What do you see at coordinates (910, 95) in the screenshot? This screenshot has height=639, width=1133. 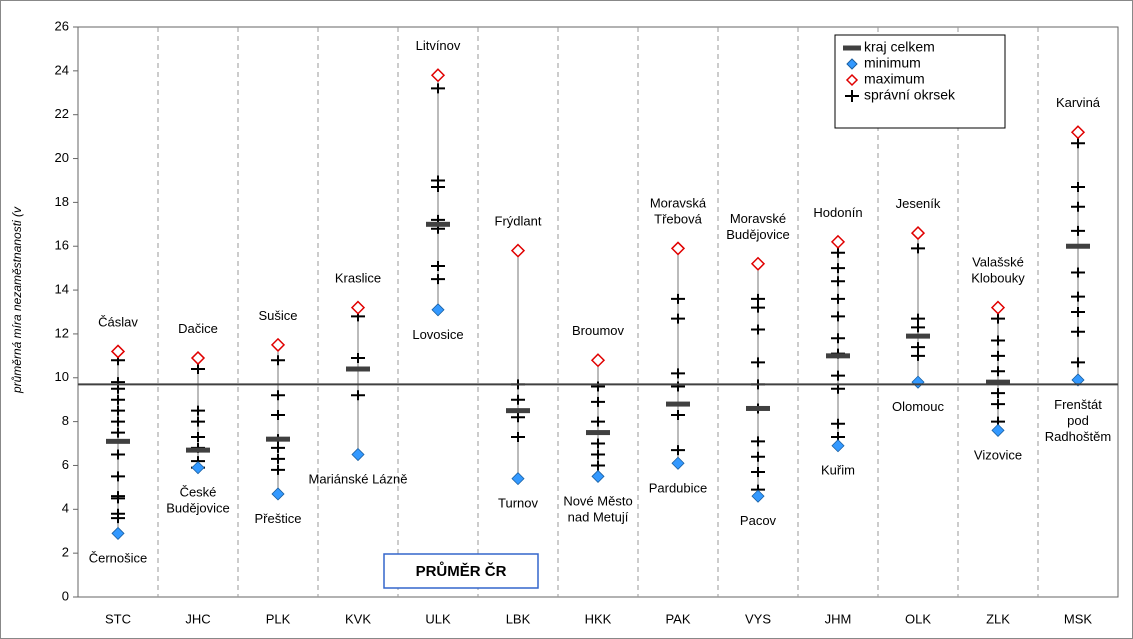 I see `legend-label: správní okrsek` at bounding box center [910, 95].